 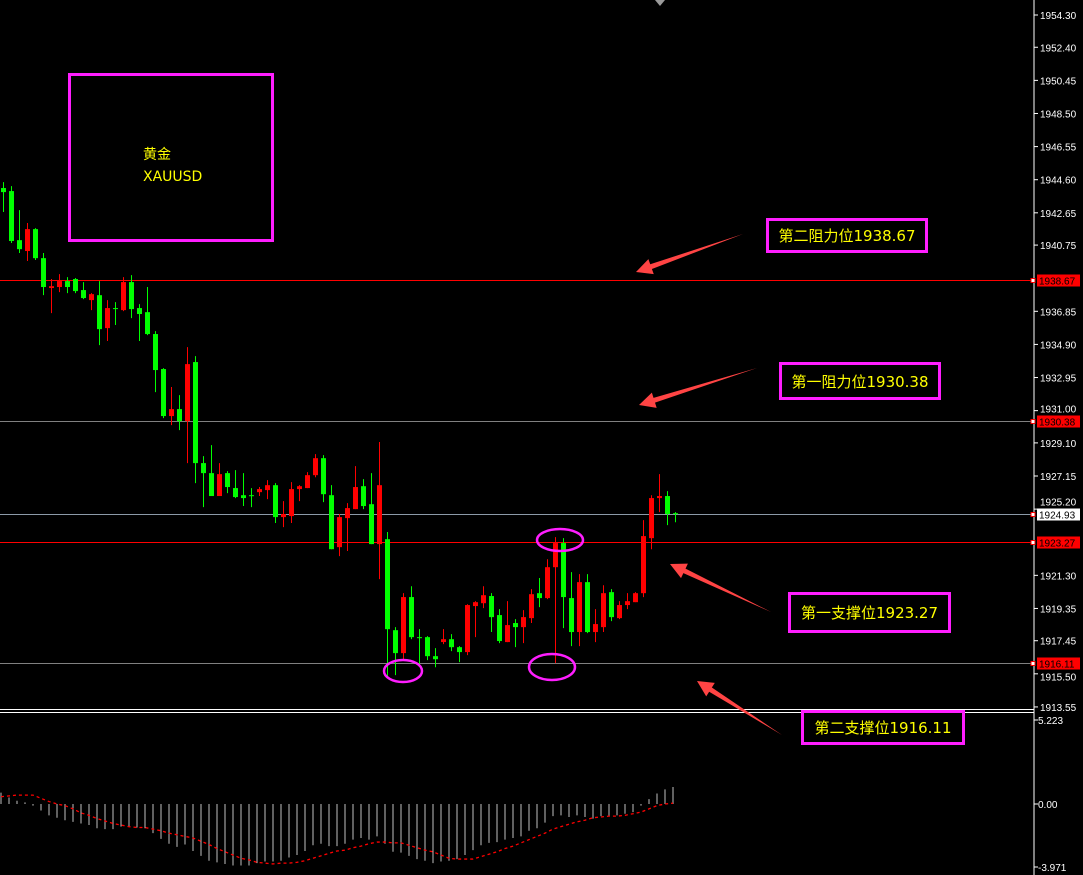 What do you see at coordinates (1048, 805) in the screenshot?
I see `indicator-tick-label: 0.00` at bounding box center [1048, 805].